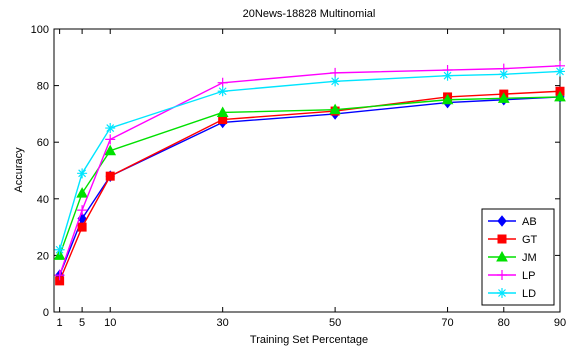 The width and height of the screenshot is (566, 349). Describe the element at coordinates (82, 323) in the screenshot. I see `x-tick-label: 5` at that location.